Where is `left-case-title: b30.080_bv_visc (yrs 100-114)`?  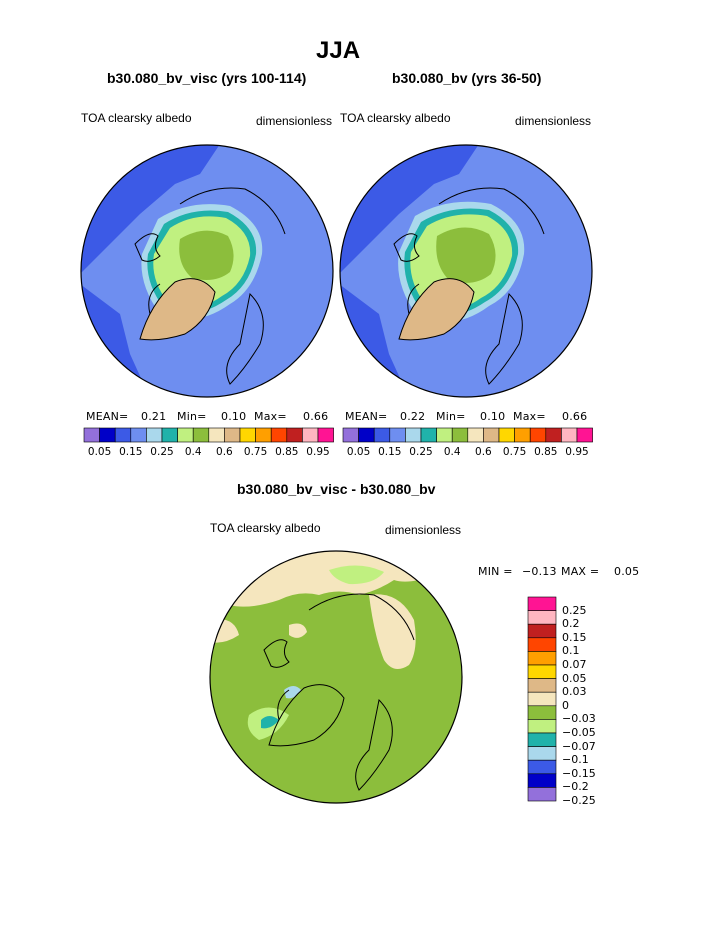 left-case-title: b30.080_bv_visc (yrs 100-114) is located at coordinates (207, 78).